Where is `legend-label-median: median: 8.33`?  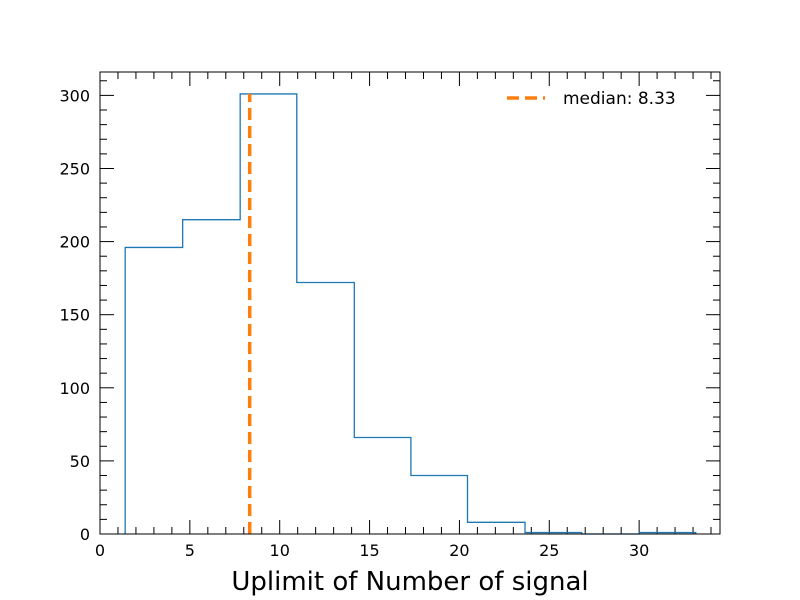
legend-label-median: median: 8.33 is located at coordinates (619, 99).